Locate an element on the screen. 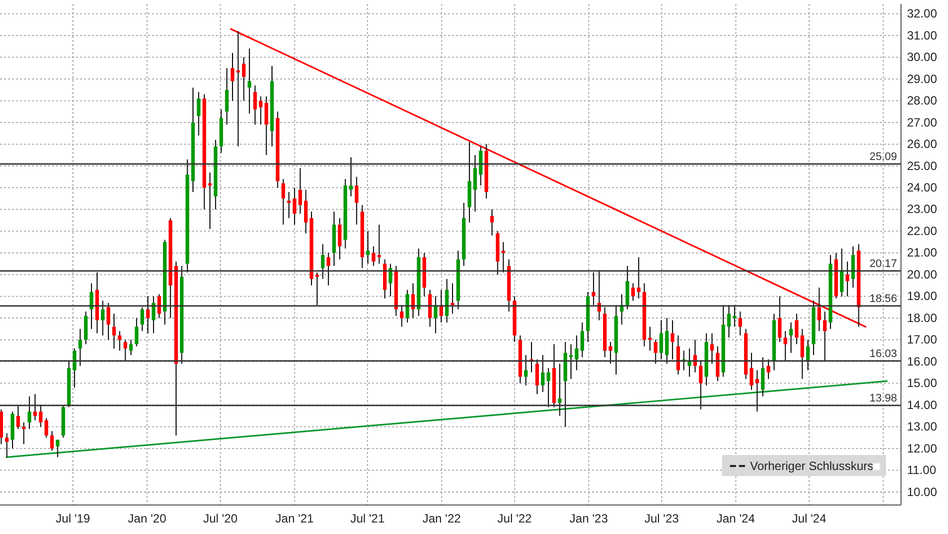 This screenshot has width=948, height=534. ref-line-label: 16.03 is located at coordinates (883, 354).